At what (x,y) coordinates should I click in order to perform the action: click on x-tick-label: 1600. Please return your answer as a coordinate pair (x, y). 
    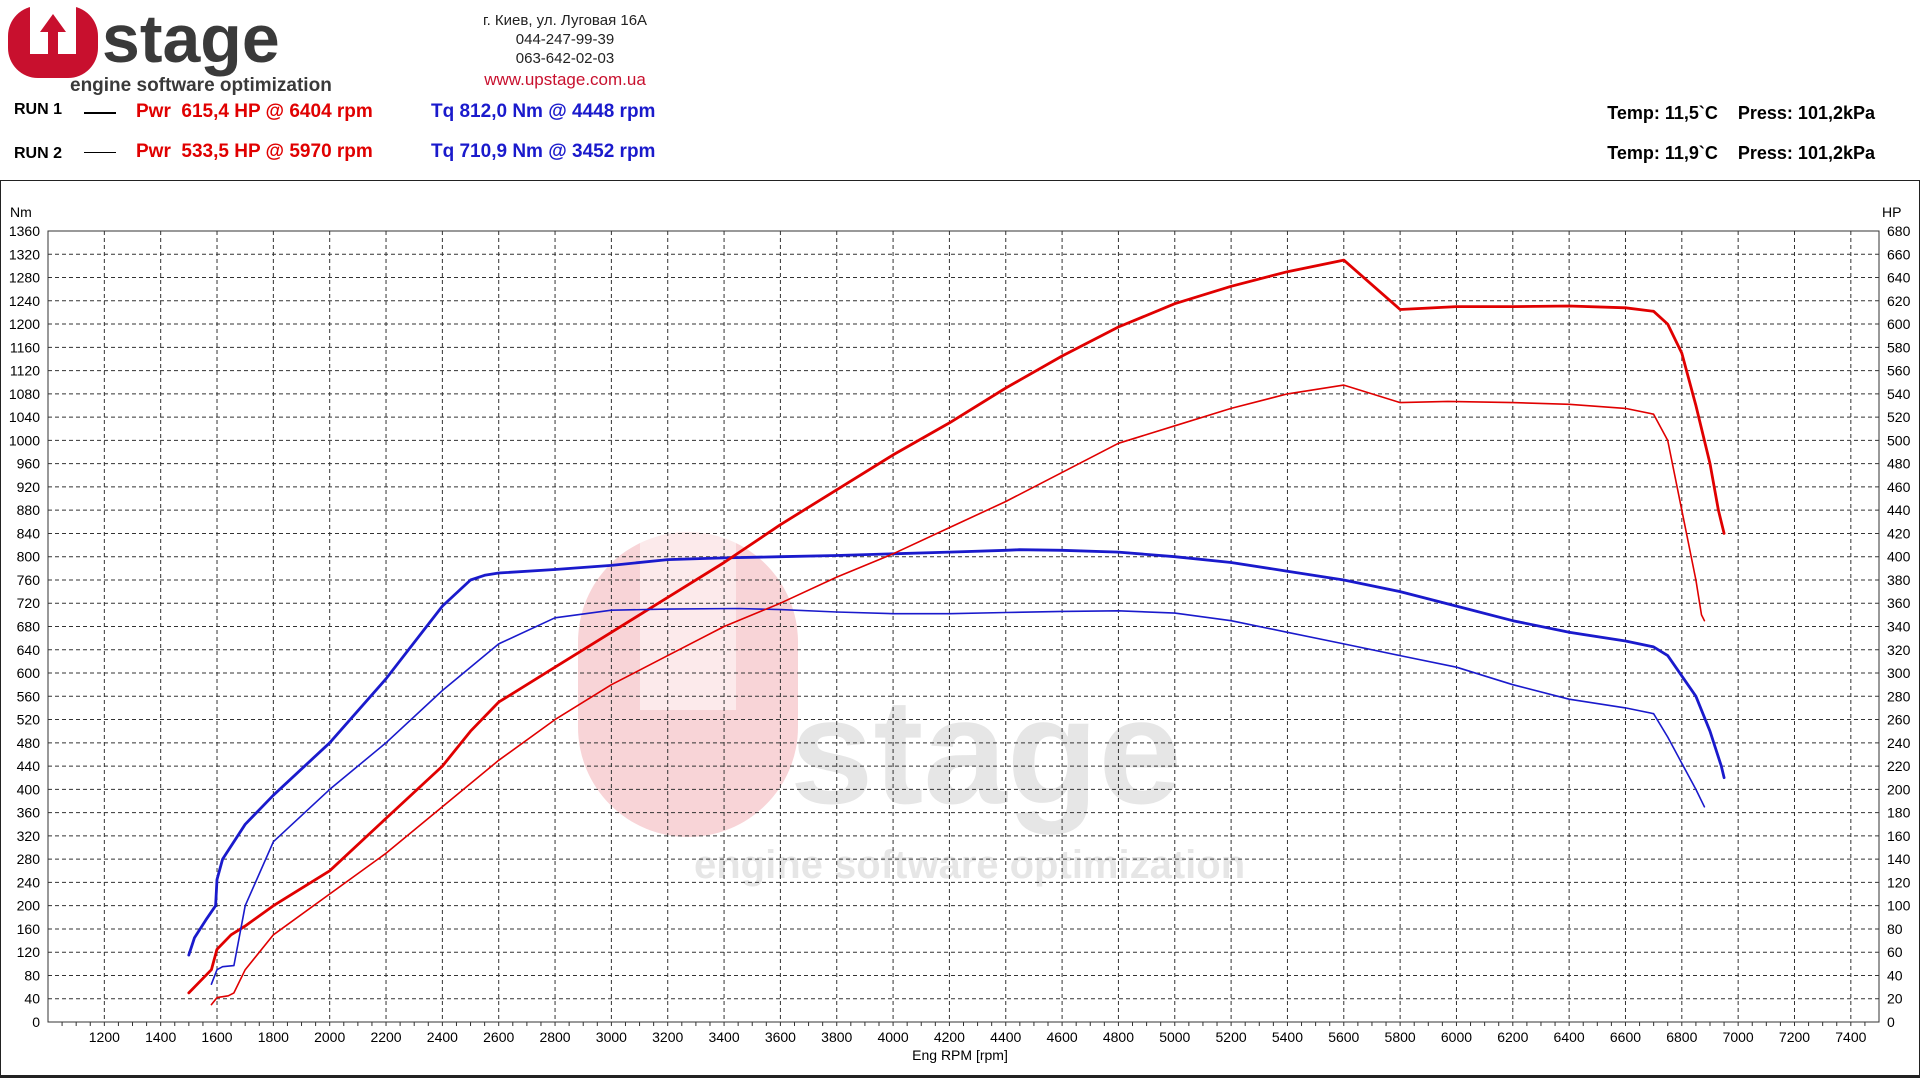
    Looking at the image, I should click on (216, 1037).